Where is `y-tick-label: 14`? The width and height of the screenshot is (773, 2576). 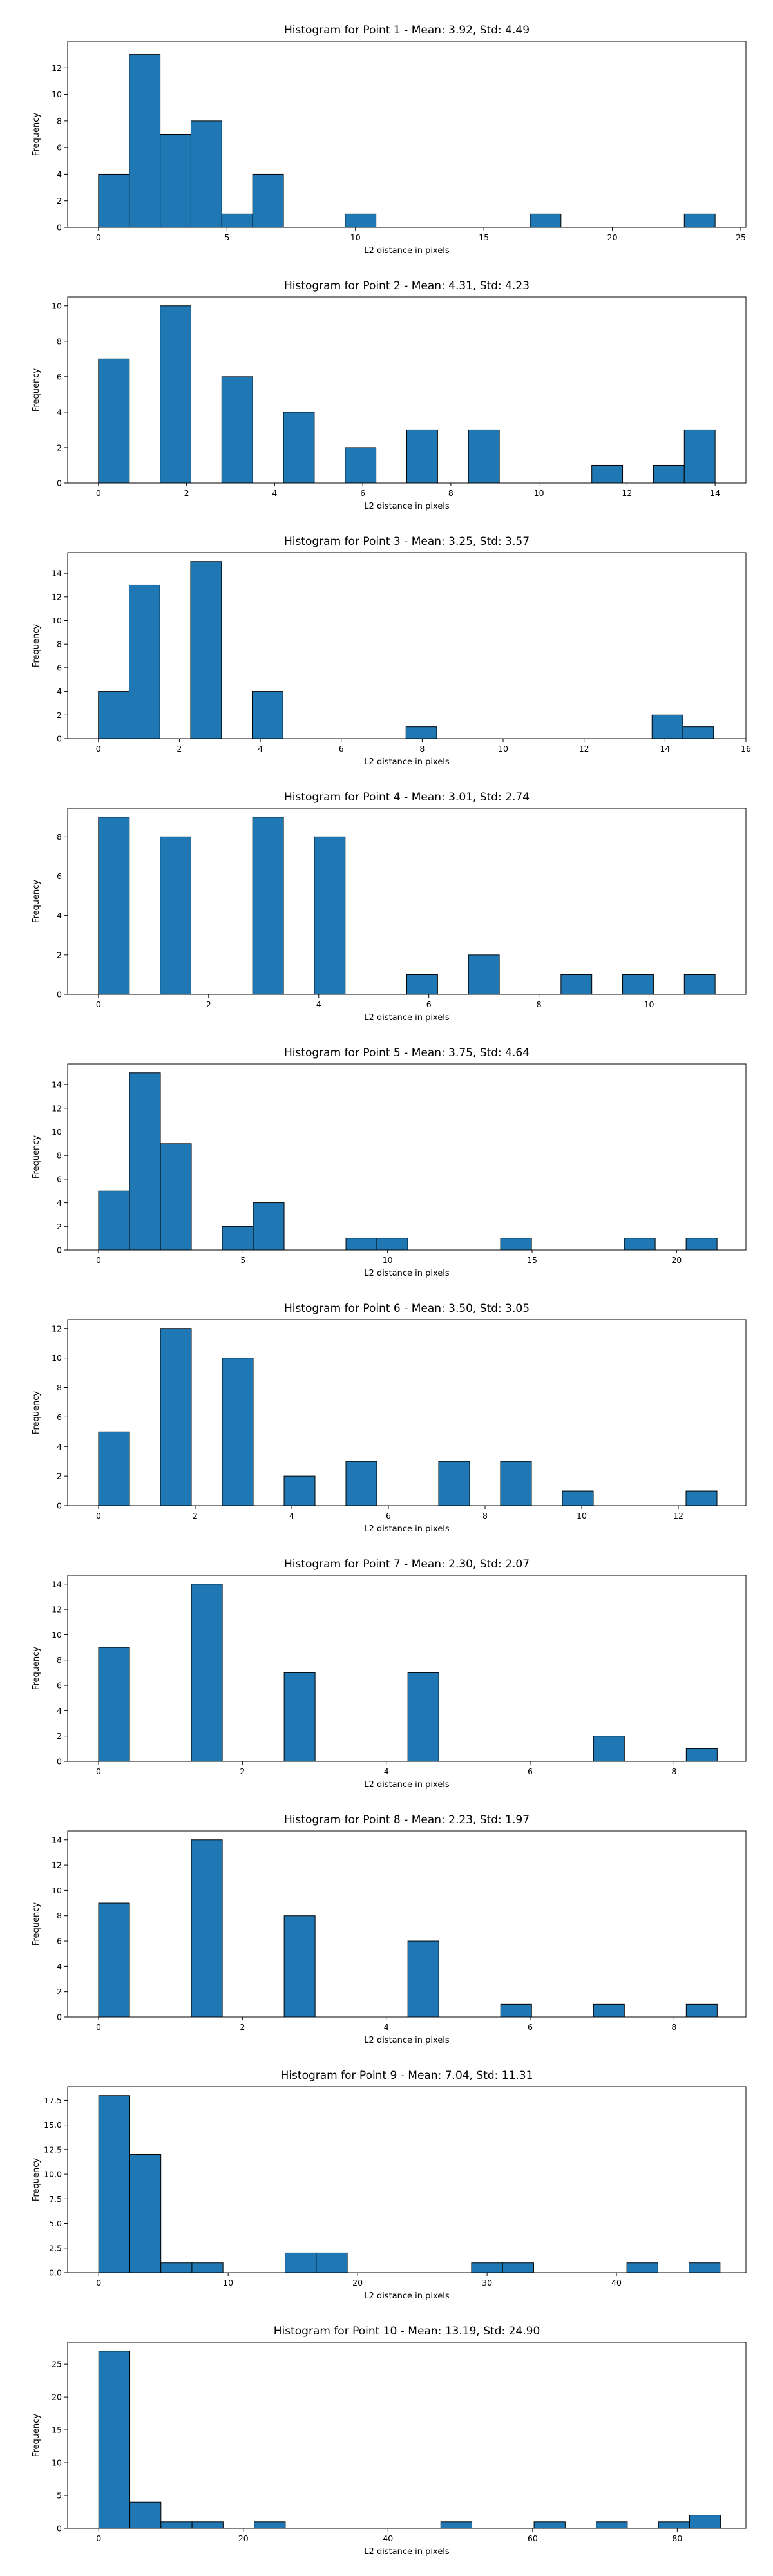
y-tick-label: 14 is located at coordinates (57, 1584).